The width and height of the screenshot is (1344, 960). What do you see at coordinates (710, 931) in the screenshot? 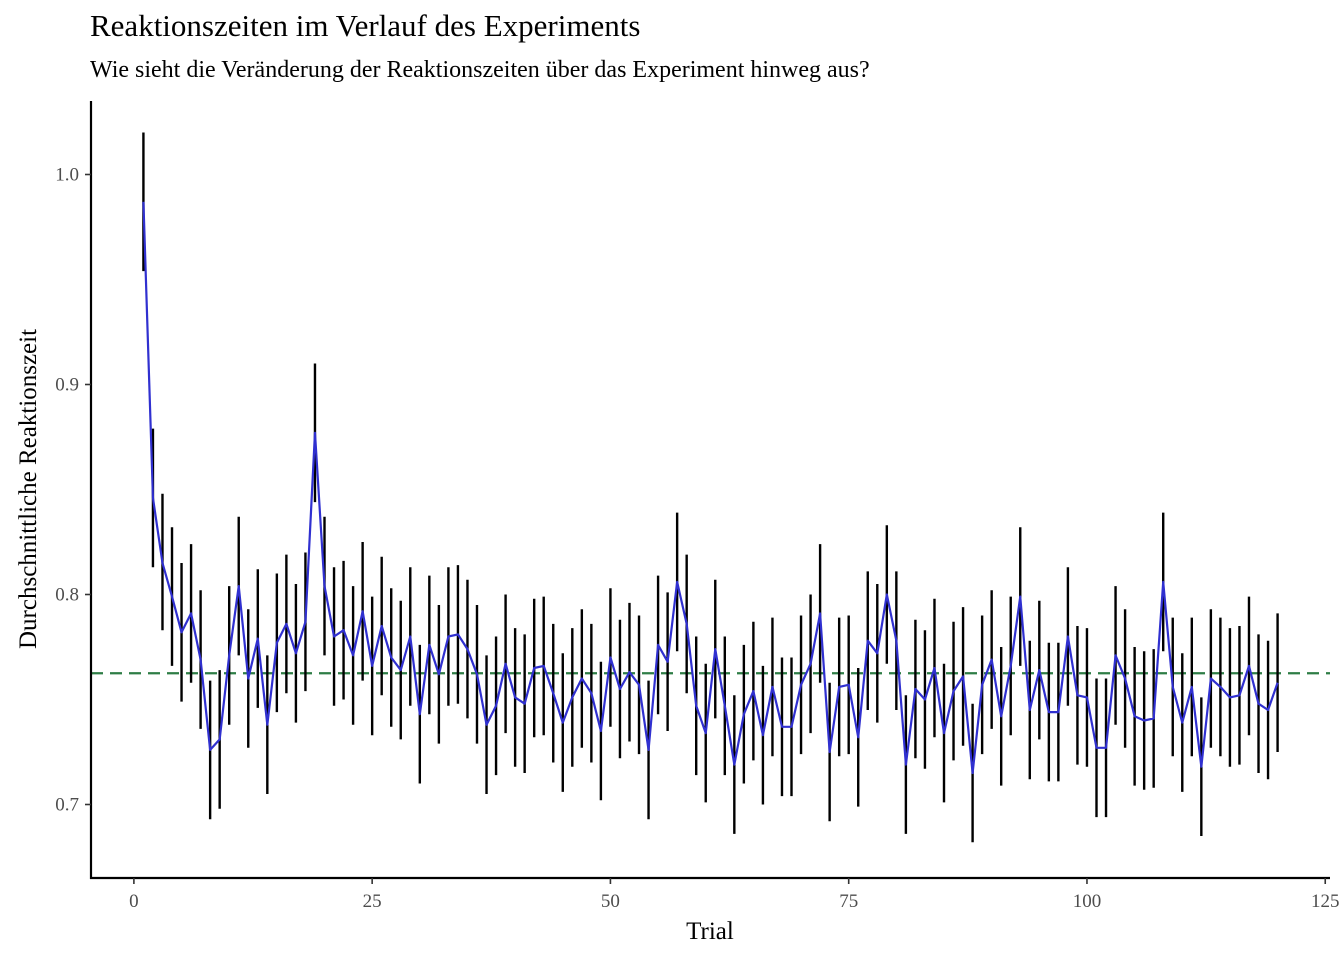
I see `x-axis-title: Trial` at bounding box center [710, 931].